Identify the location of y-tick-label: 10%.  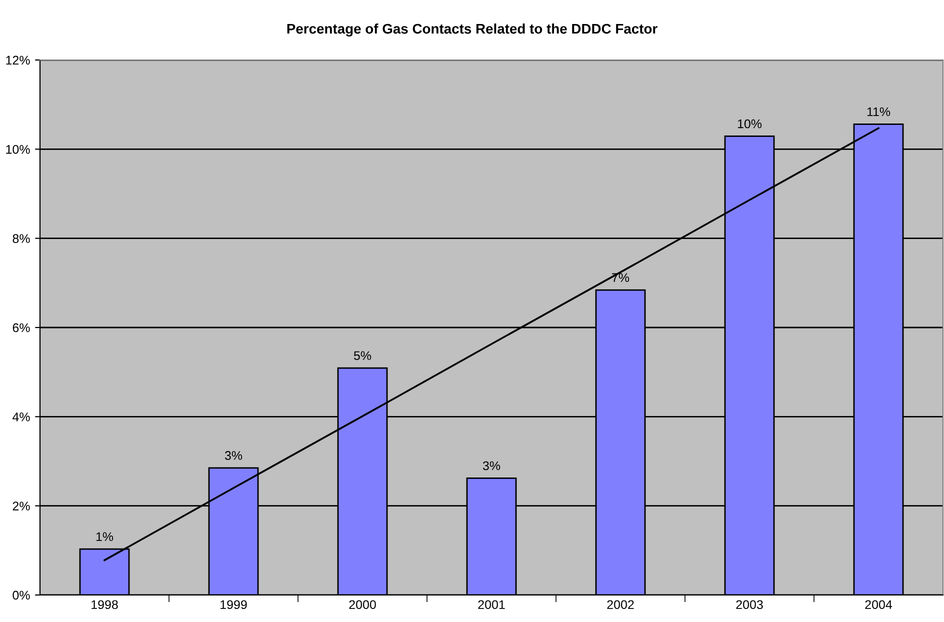
(18, 149).